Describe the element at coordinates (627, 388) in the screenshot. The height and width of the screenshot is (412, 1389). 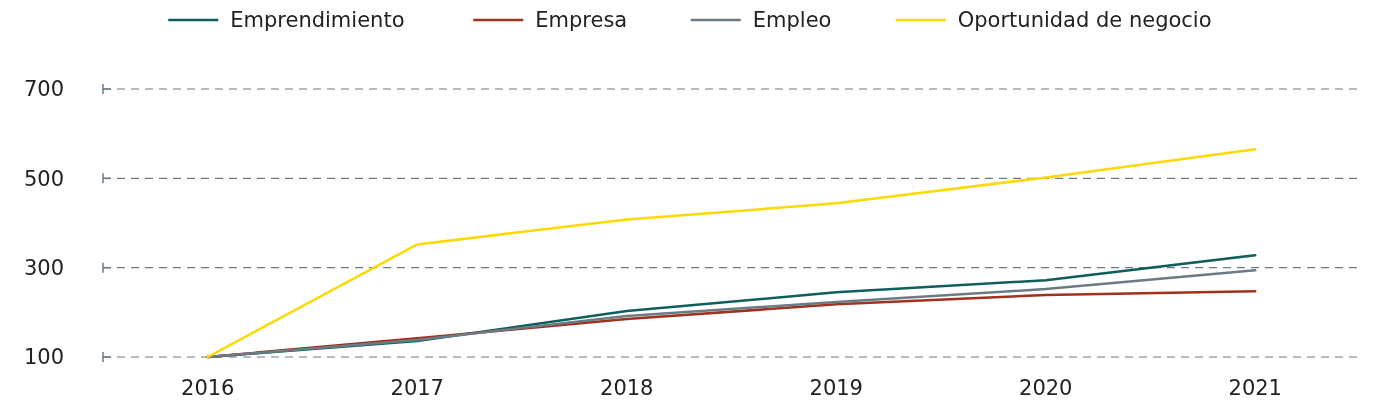
I see `x-tick-label: 2018` at that location.